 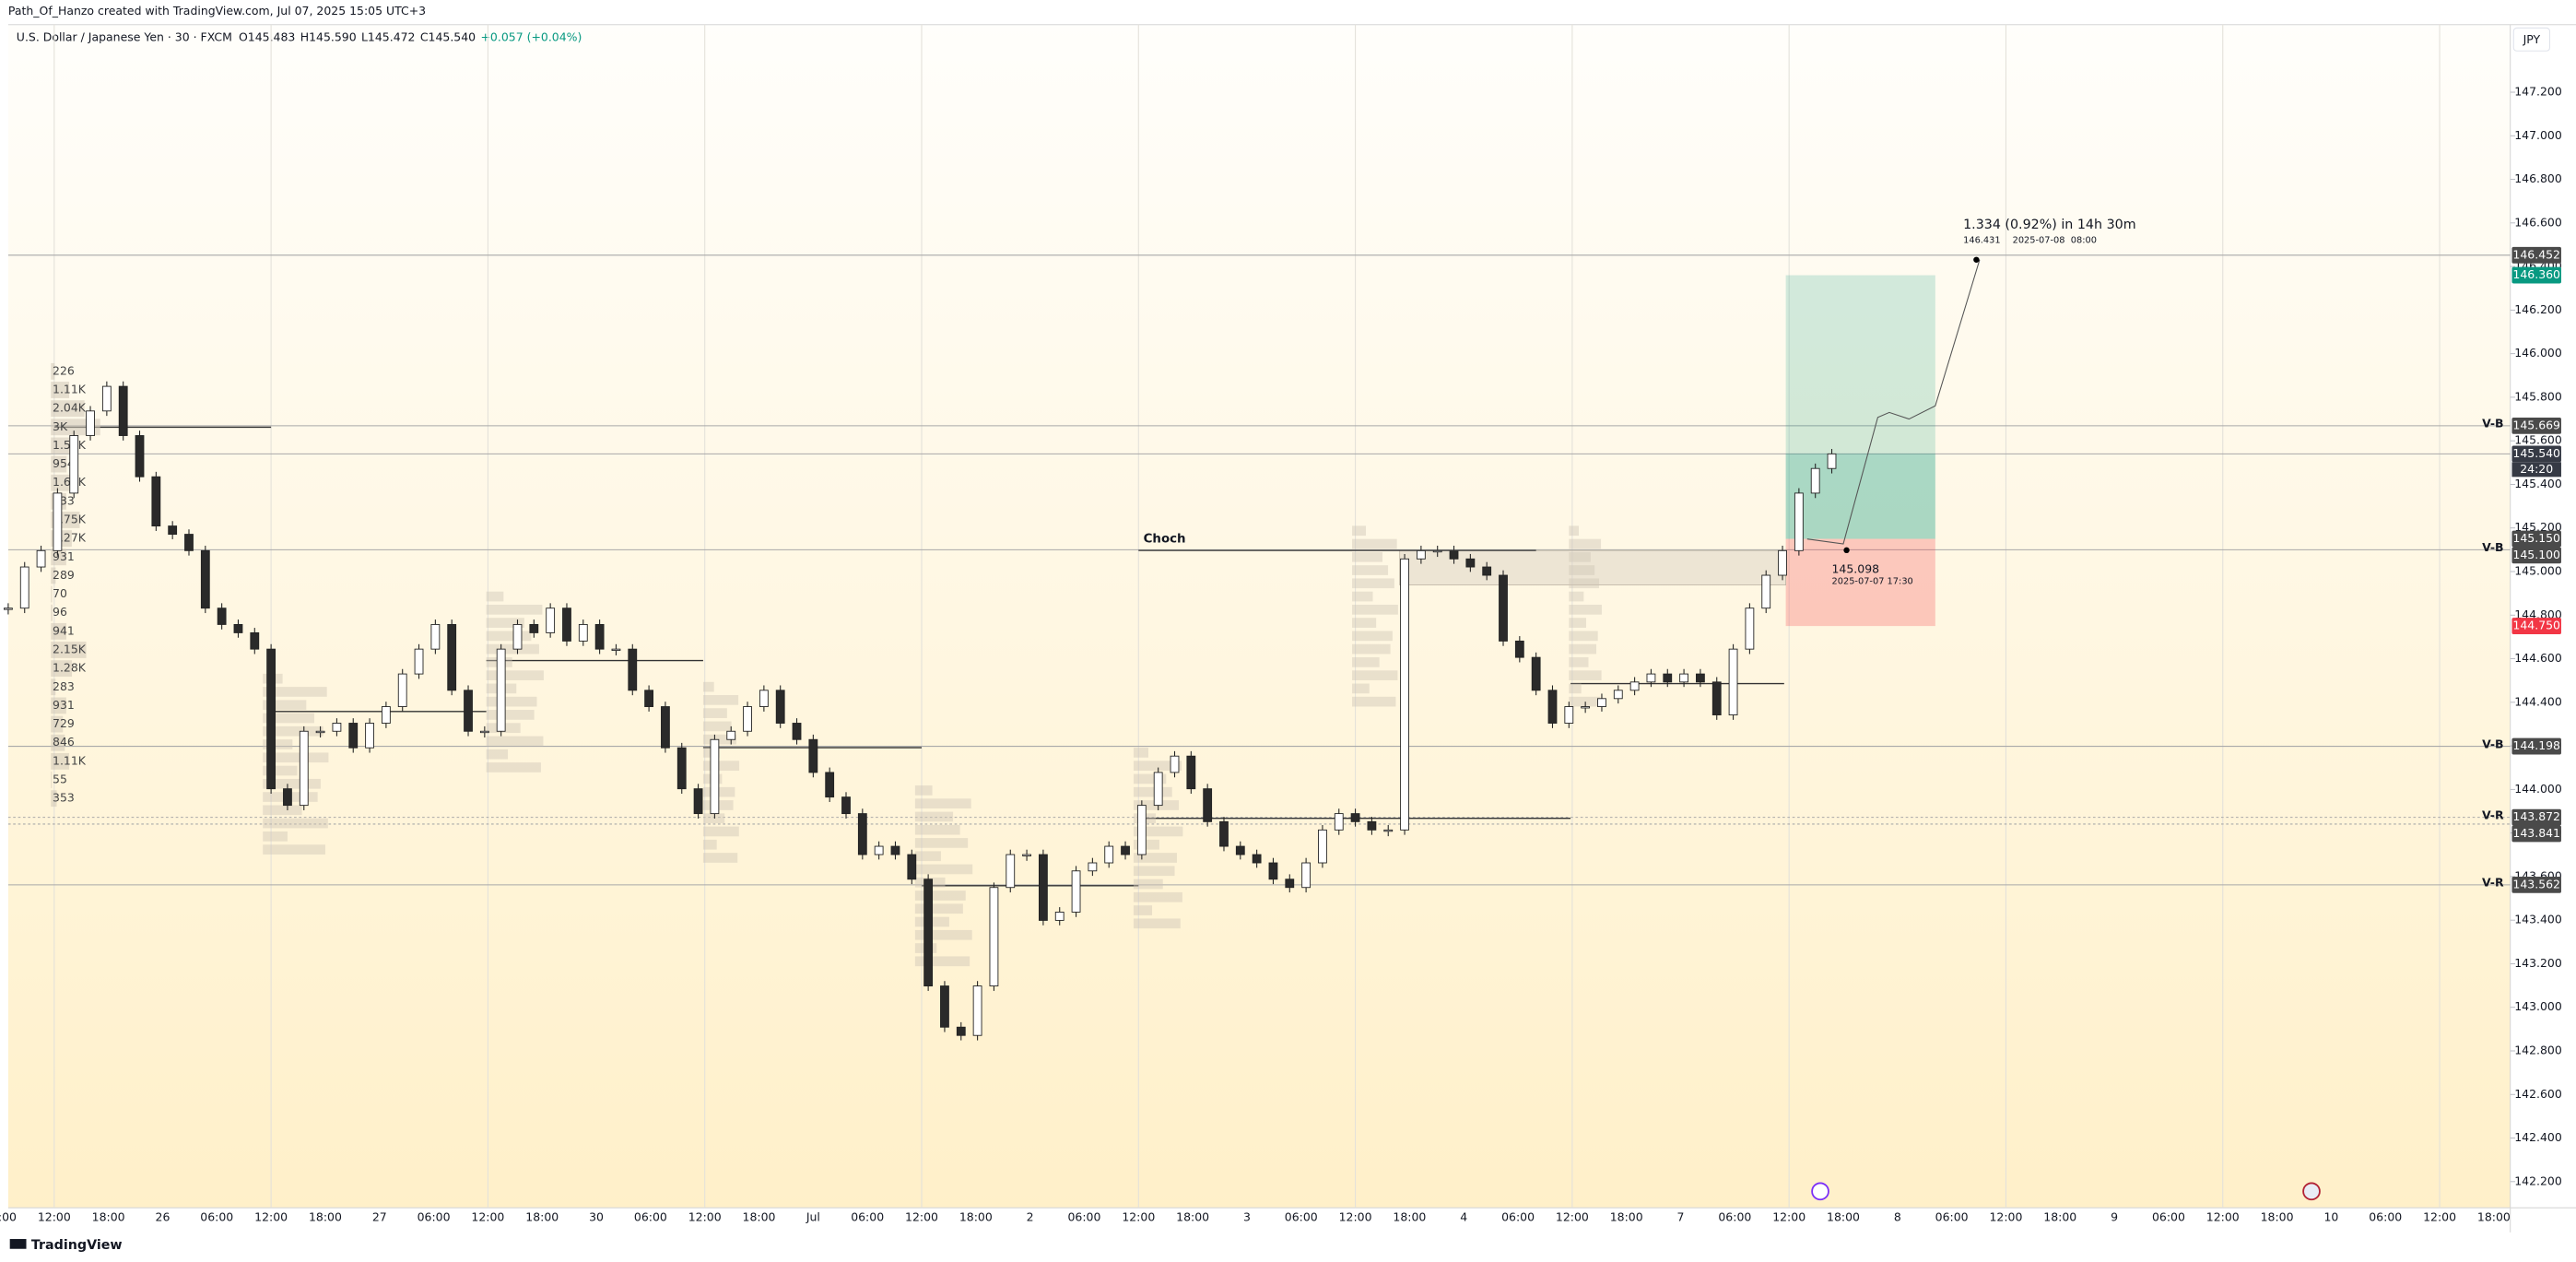 What do you see at coordinates (2536, 469) in the screenshot?
I see `countdown: 24:20` at bounding box center [2536, 469].